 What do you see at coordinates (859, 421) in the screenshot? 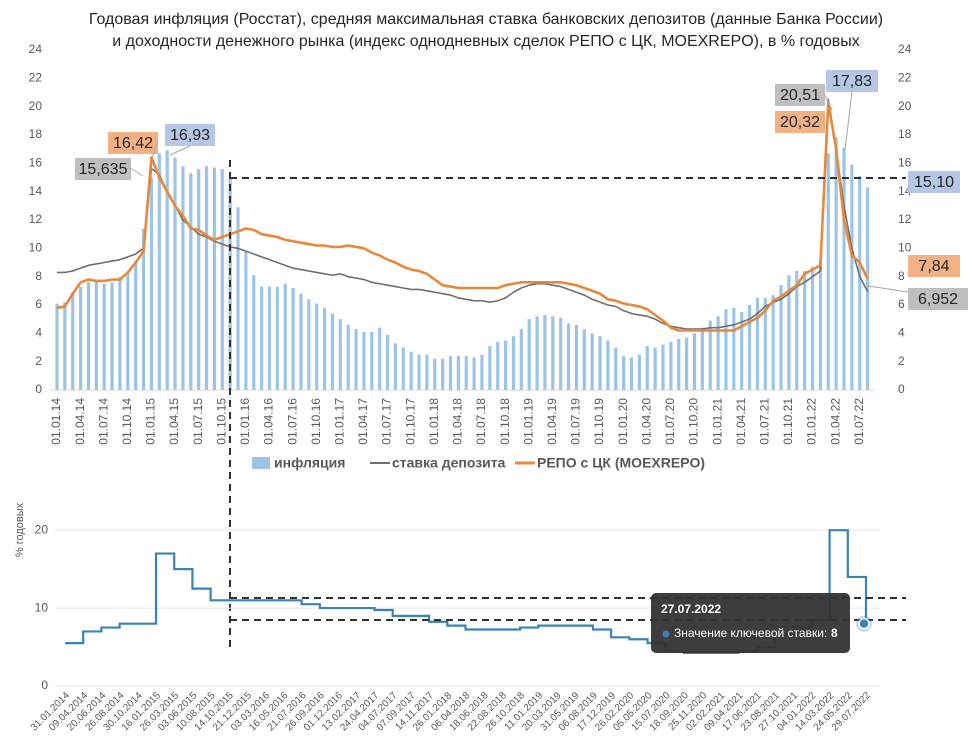
I see `x-tick-label: 01.07.22` at bounding box center [859, 421].